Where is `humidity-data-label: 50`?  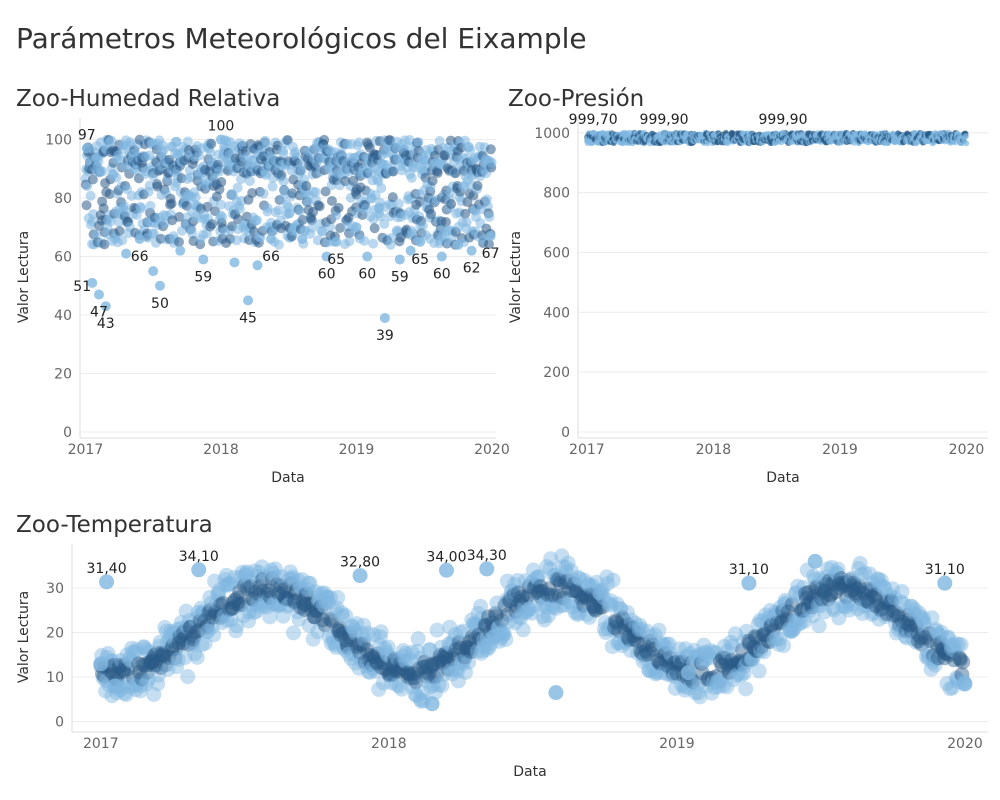 humidity-data-label: 50 is located at coordinates (160, 304).